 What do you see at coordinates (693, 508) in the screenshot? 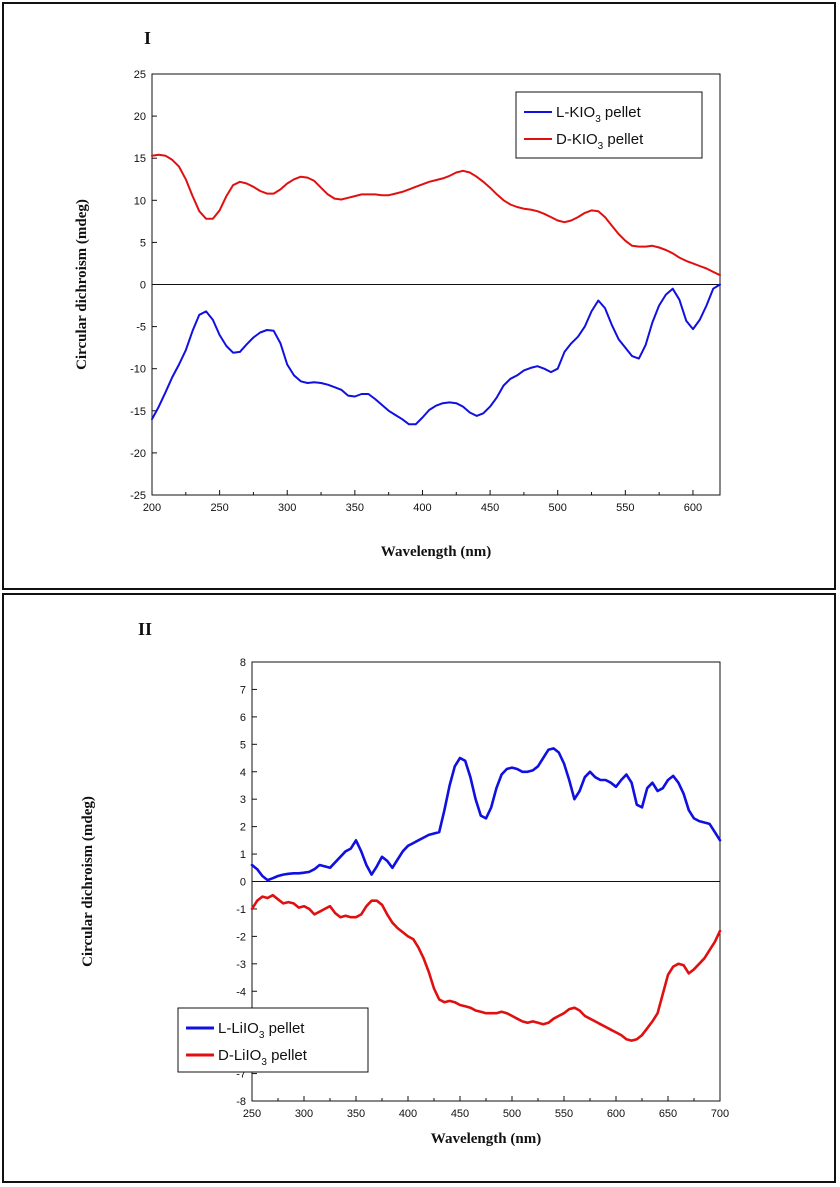
I see `x-tick-label-1-8: 600` at bounding box center [693, 508].